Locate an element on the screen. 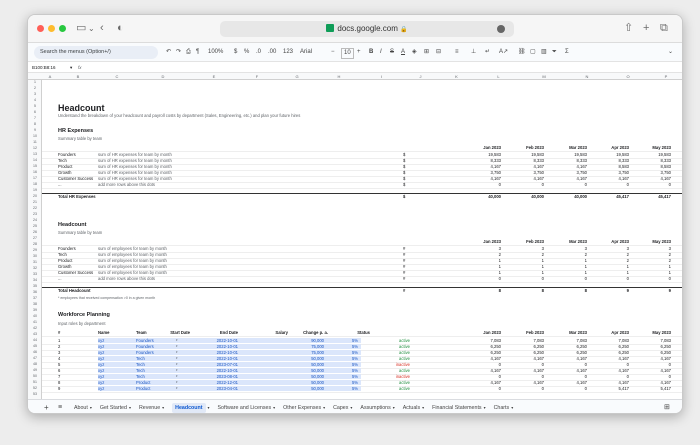 This screenshot has height=445, width=700. column-header: M is located at coordinates (544, 76).